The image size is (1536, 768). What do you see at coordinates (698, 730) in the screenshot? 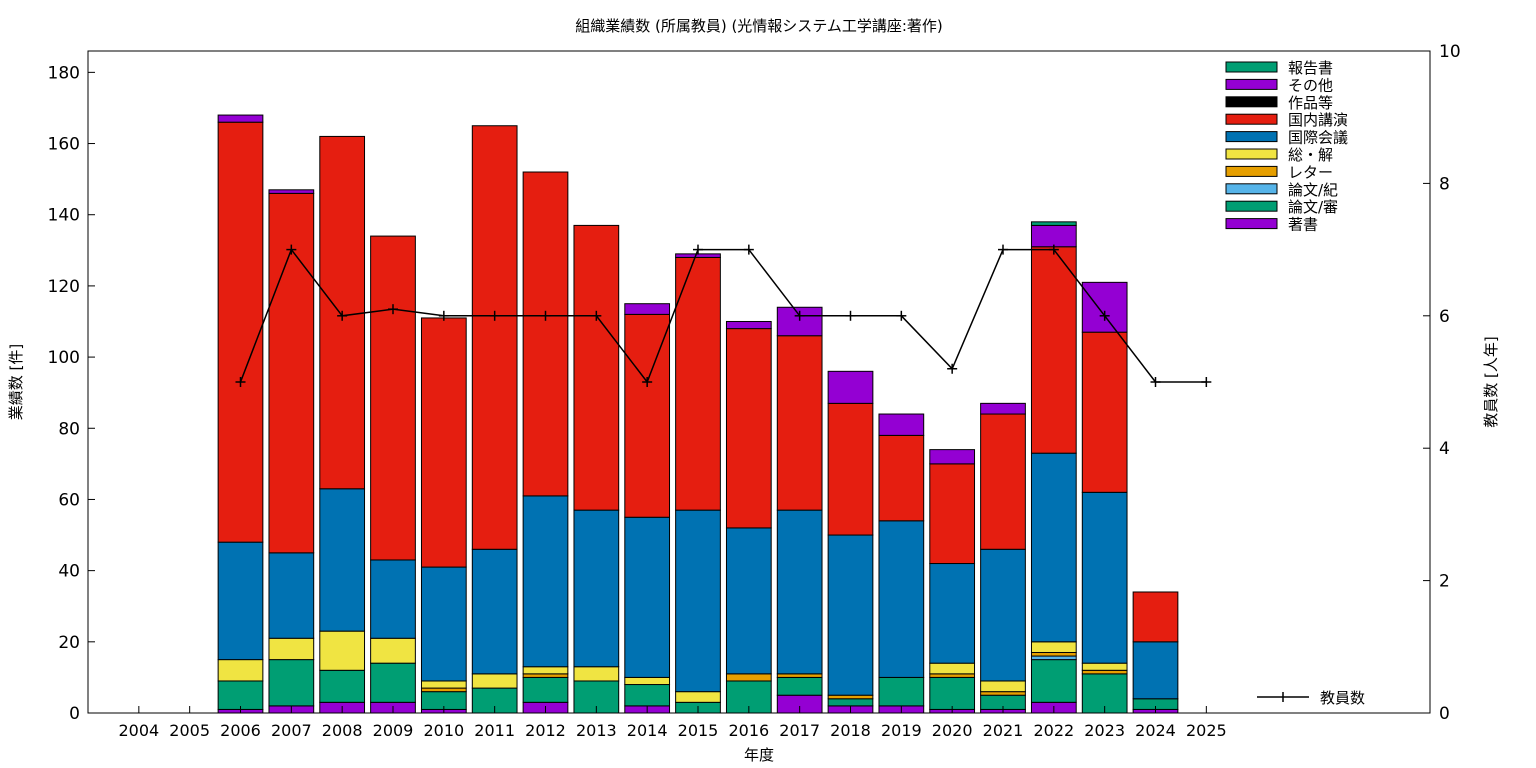
I see `x-tick-label: 2015` at bounding box center [698, 730].